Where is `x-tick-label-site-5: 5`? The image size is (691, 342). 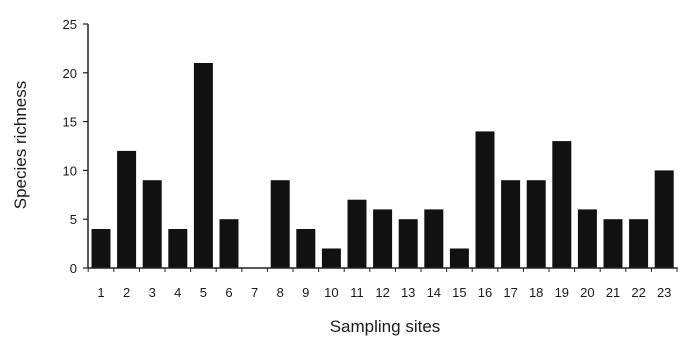
x-tick-label-site-5: 5 is located at coordinates (203, 292).